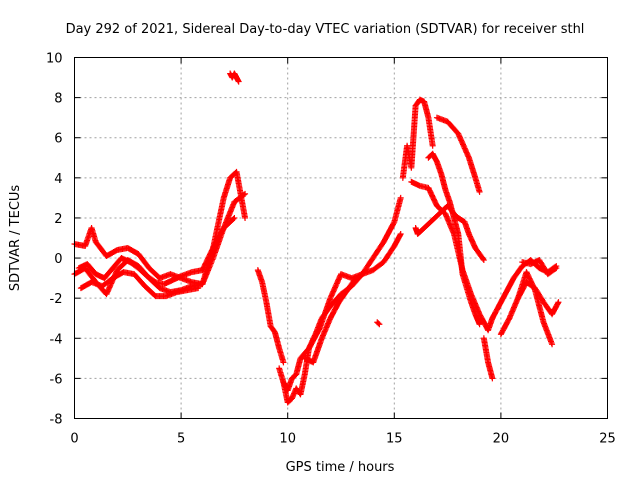  Describe the element at coordinates (56, 299) in the screenshot. I see `y-tick-label: -2` at that location.